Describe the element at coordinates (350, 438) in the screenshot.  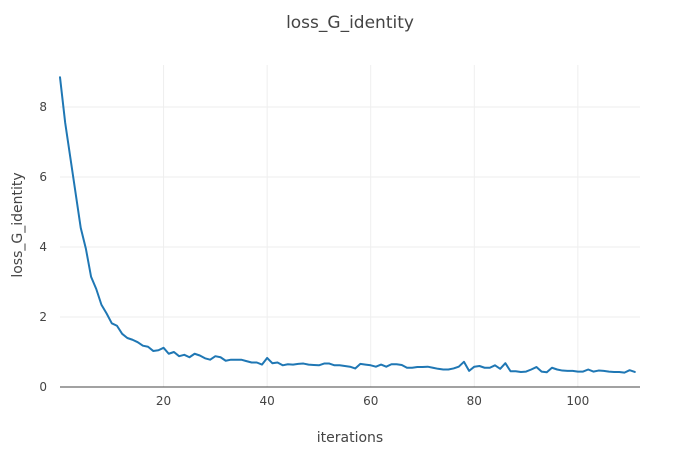
I see `x-axis-title: iterations` at that location.